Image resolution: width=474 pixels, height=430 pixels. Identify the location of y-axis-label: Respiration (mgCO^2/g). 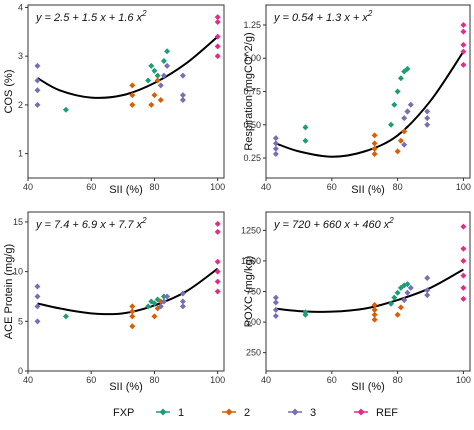
(249, 91).